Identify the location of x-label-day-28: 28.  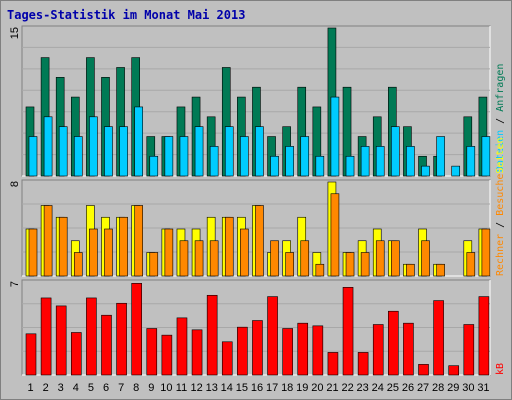
(438, 388).